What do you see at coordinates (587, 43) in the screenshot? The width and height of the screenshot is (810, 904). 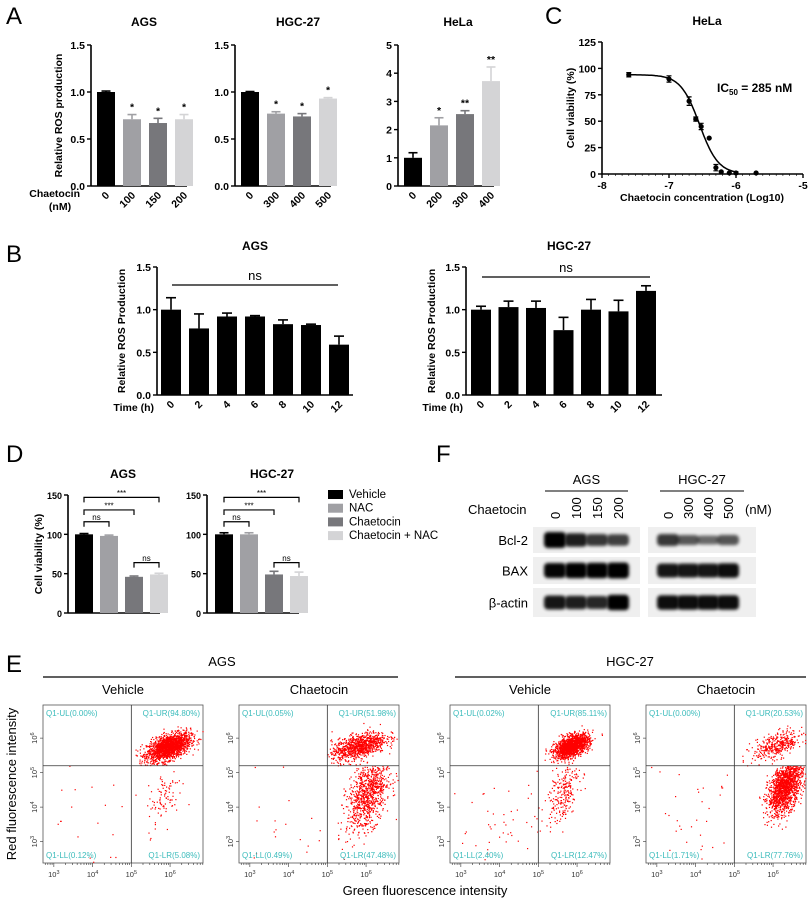 I see `y-tick-label: 125` at bounding box center [587, 43].